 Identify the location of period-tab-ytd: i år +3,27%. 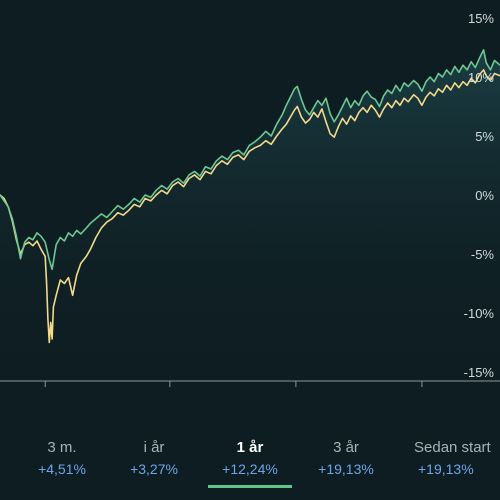
(154, 463).